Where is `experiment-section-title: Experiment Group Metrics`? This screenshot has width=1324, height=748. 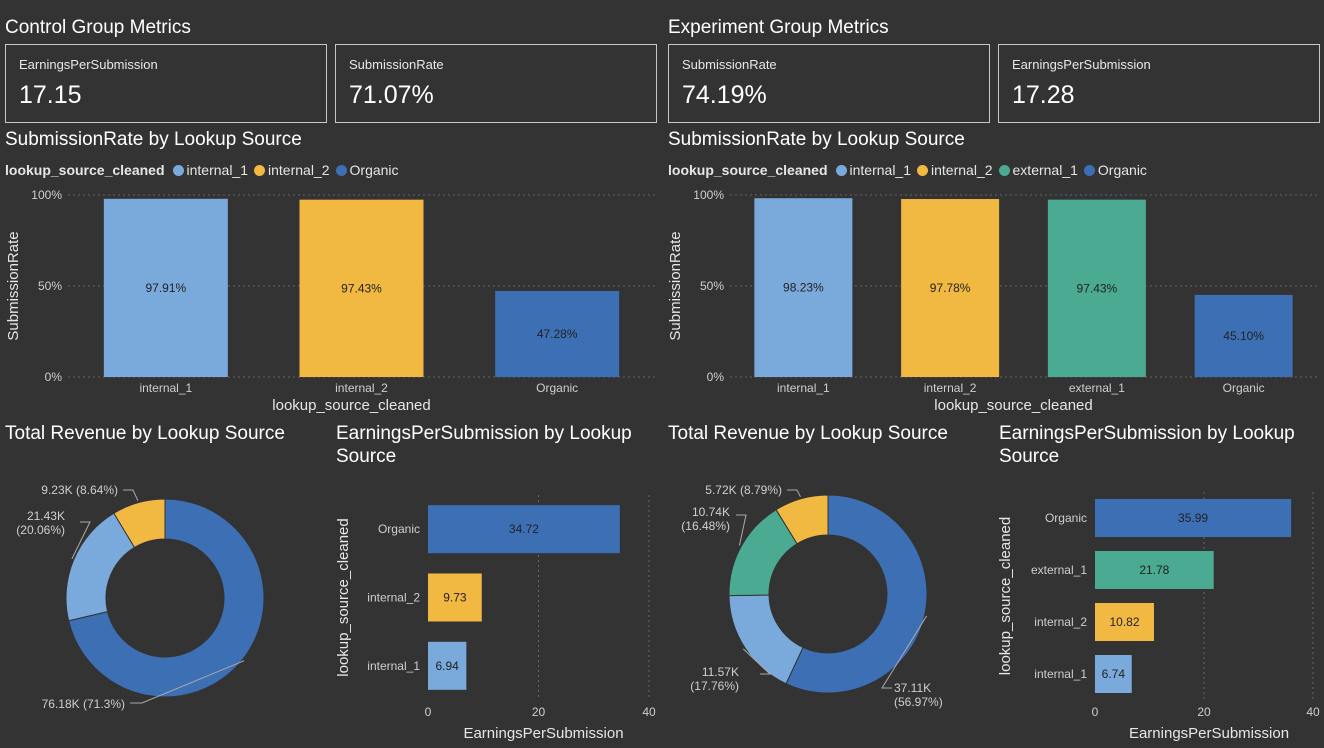
experiment-section-title: Experiment Group Metrics is located at coordinates (778, 27).